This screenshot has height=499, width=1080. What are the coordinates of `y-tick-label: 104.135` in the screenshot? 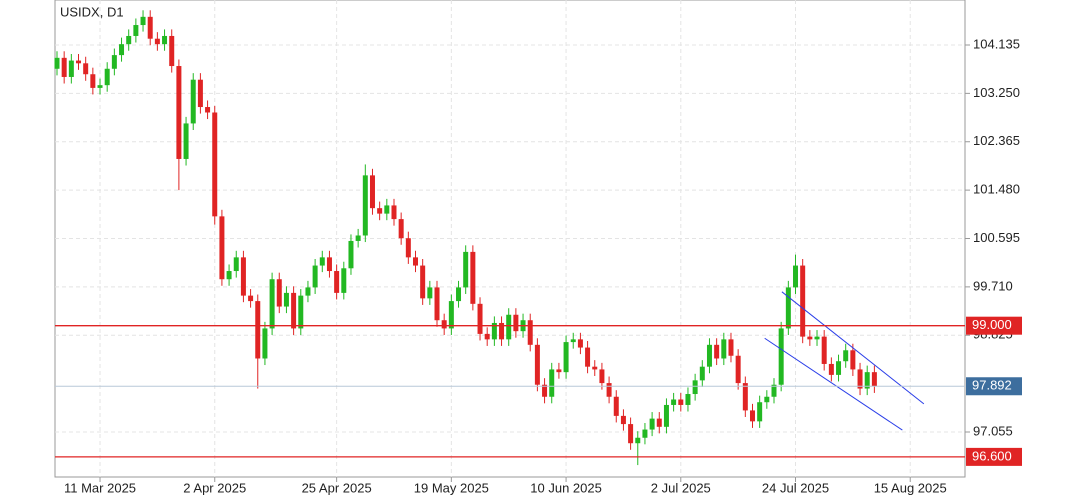 It's located at (996, 43).